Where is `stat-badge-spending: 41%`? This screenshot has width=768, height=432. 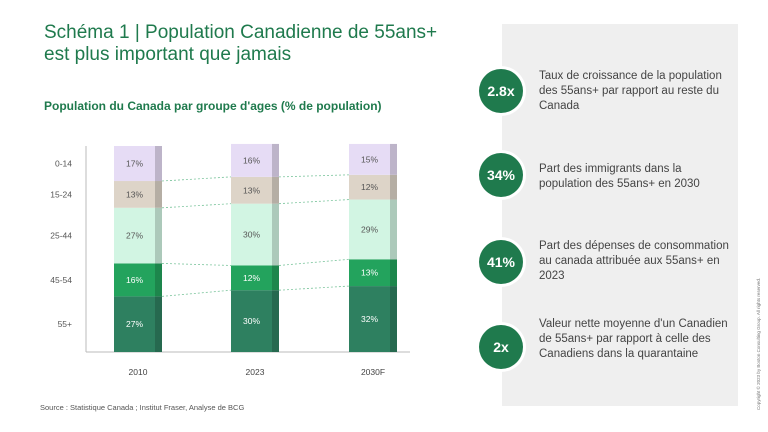 stat-badge-spending: 41% is located at coordinates (501, 262).